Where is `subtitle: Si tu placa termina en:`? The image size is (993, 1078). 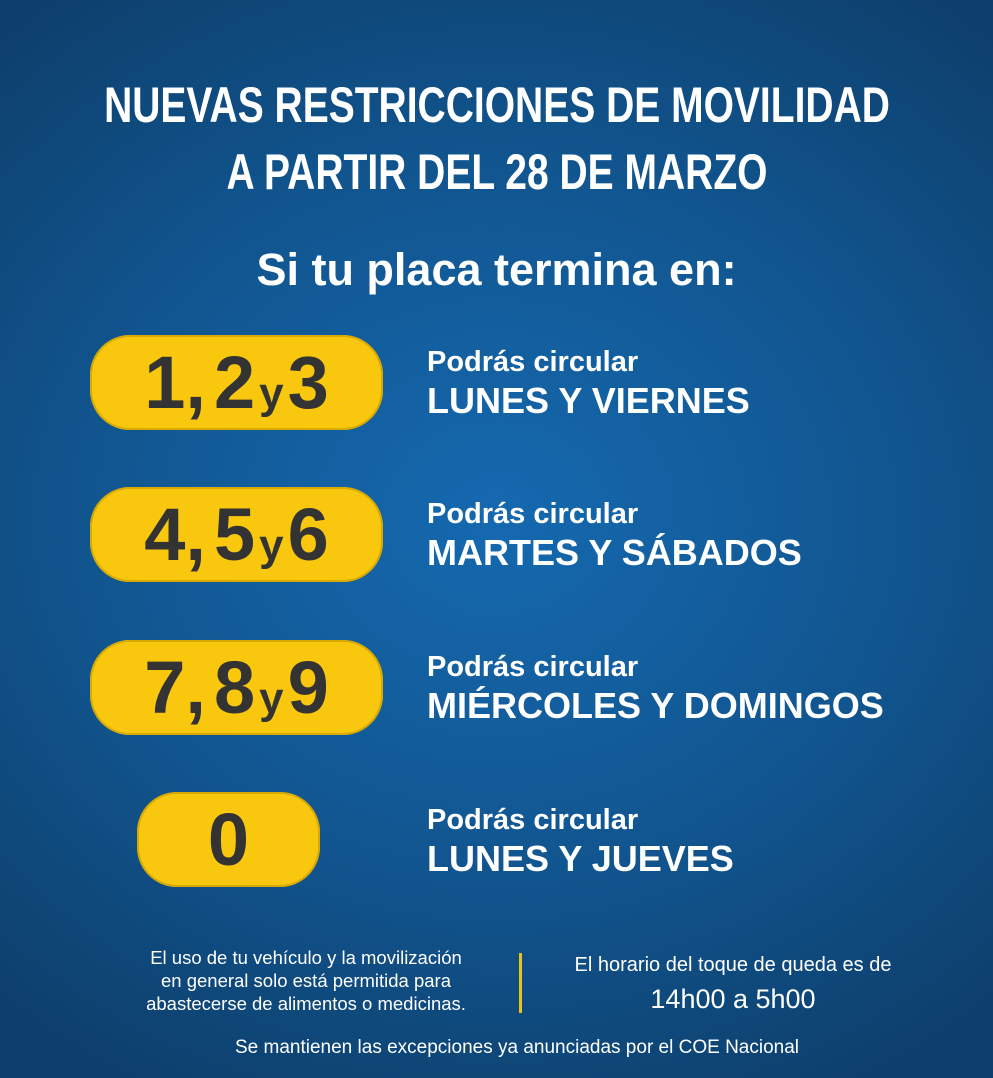 subtitle: Si tu placa termina en: is located at coordinates (496, 269).